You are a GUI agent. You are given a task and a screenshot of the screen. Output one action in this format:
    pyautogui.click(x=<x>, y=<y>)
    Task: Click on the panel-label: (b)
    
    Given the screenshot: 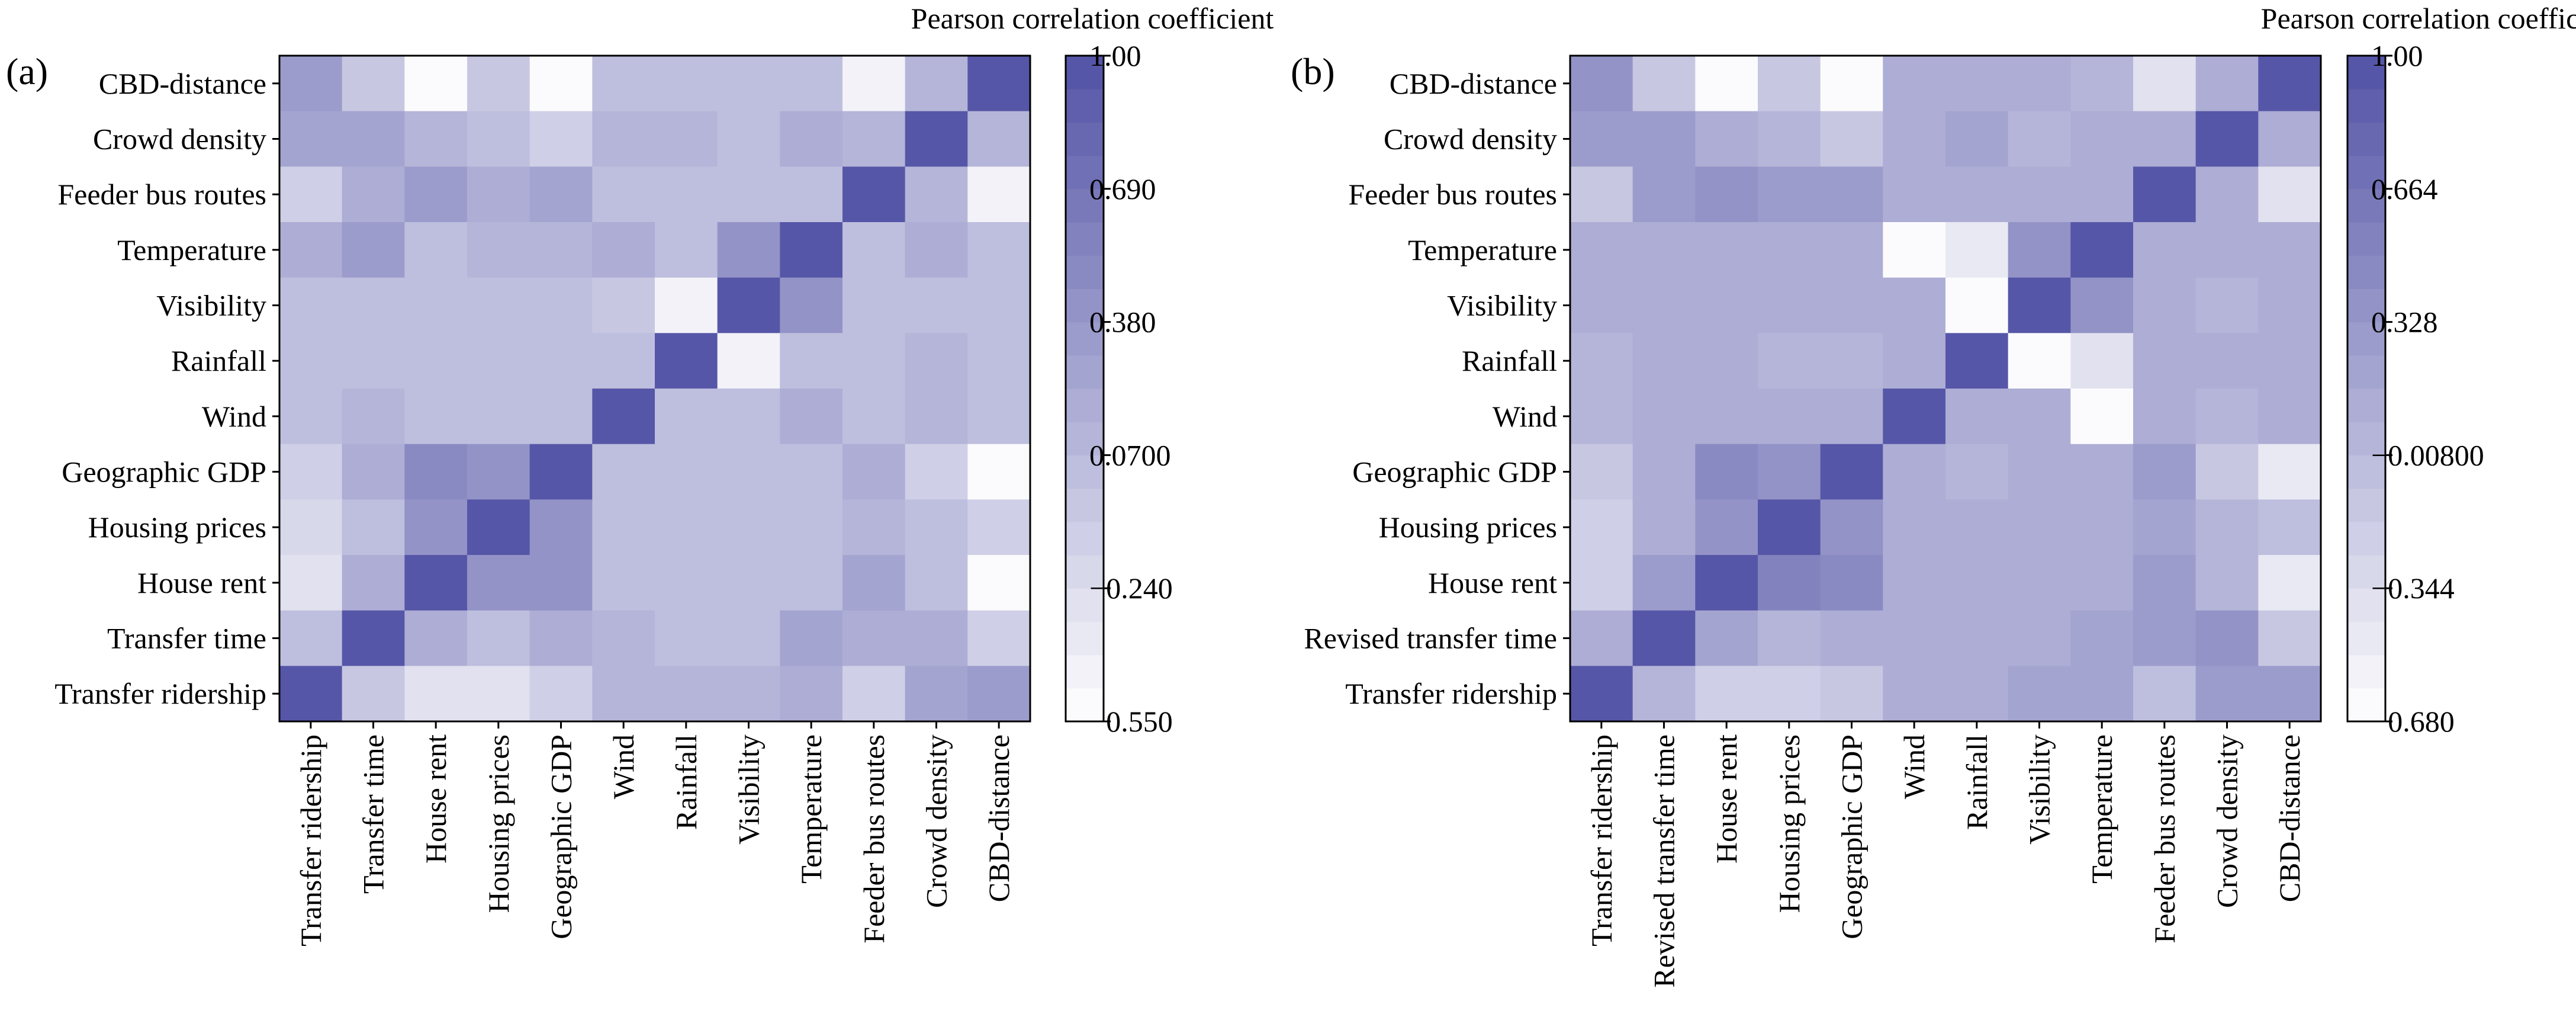 What is the action you would take?
    pyautogui.click(x=1313, y=71)
    